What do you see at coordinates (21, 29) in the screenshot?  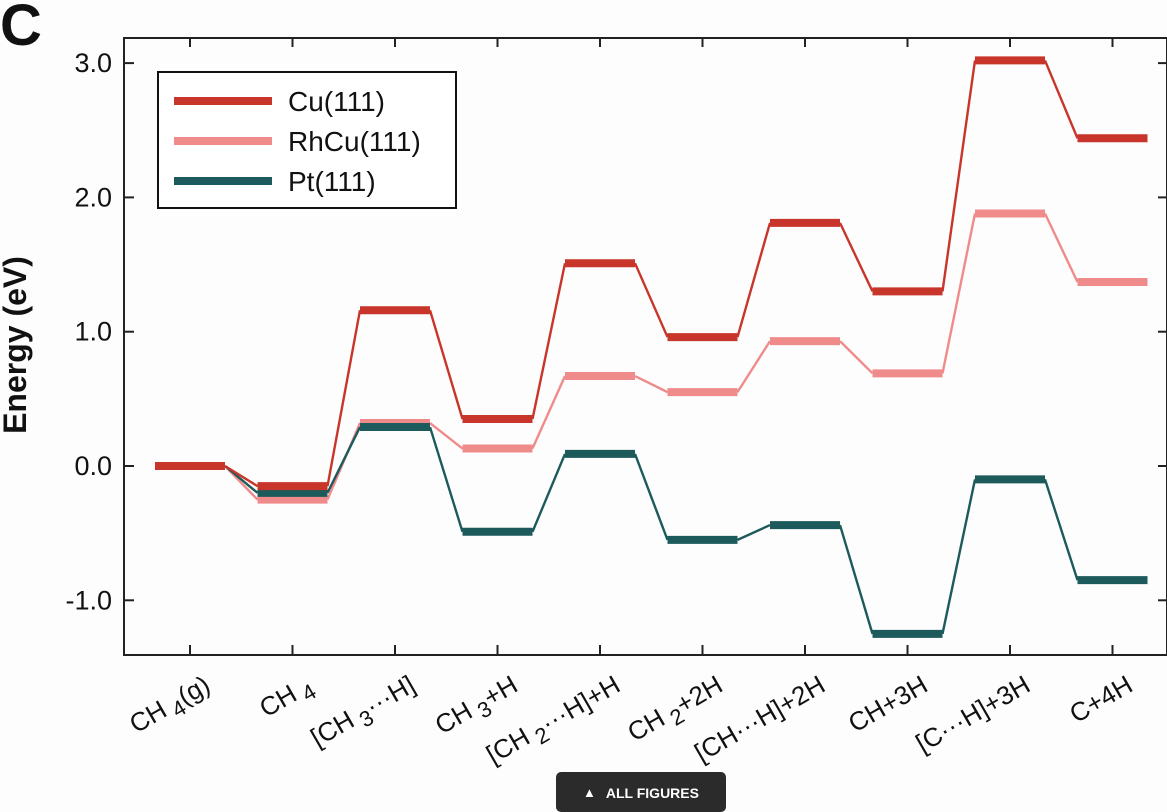 I see `panel-label: C` at bounding box center [21, 29].